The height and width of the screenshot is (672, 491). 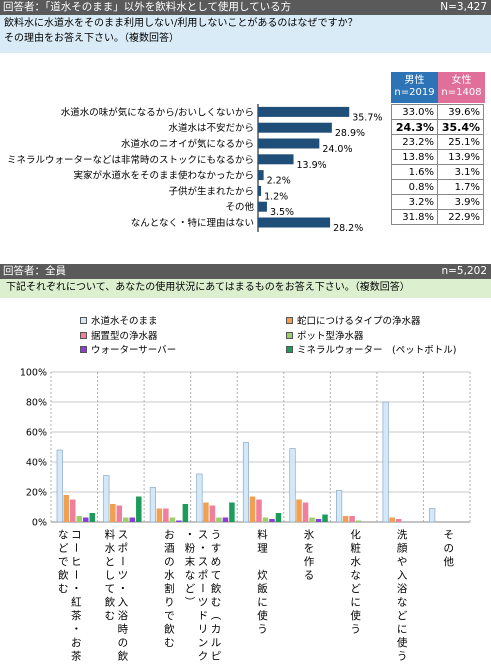 I want to click on y-tick-label: 100%, so click(x=33, y=373).